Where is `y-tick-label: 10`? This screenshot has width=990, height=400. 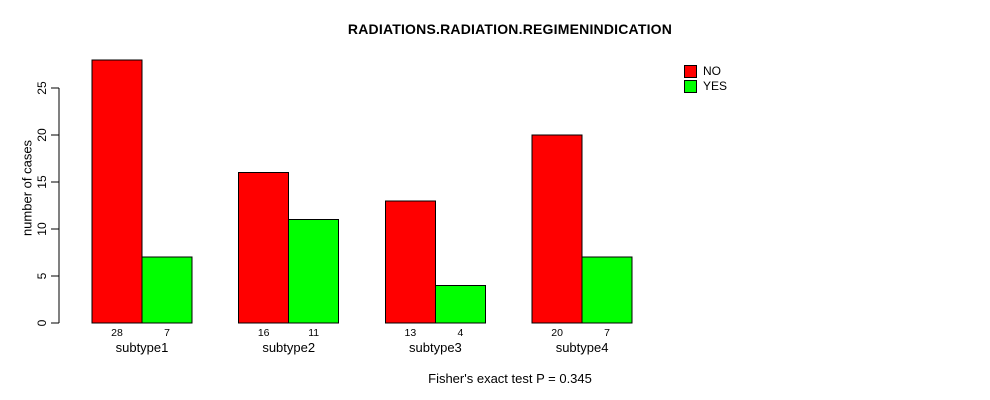 y-tick-label: 10 is located at coordinates (42, 229).